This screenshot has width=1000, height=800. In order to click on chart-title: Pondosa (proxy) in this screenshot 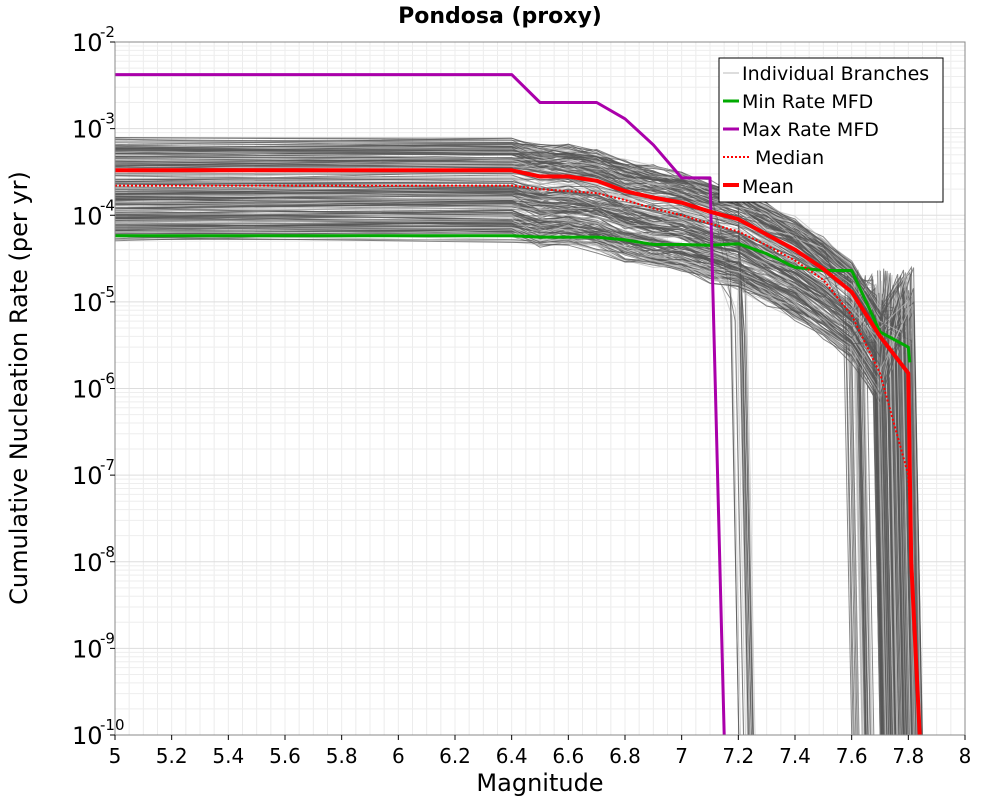, I will do `click(500, 16)`.